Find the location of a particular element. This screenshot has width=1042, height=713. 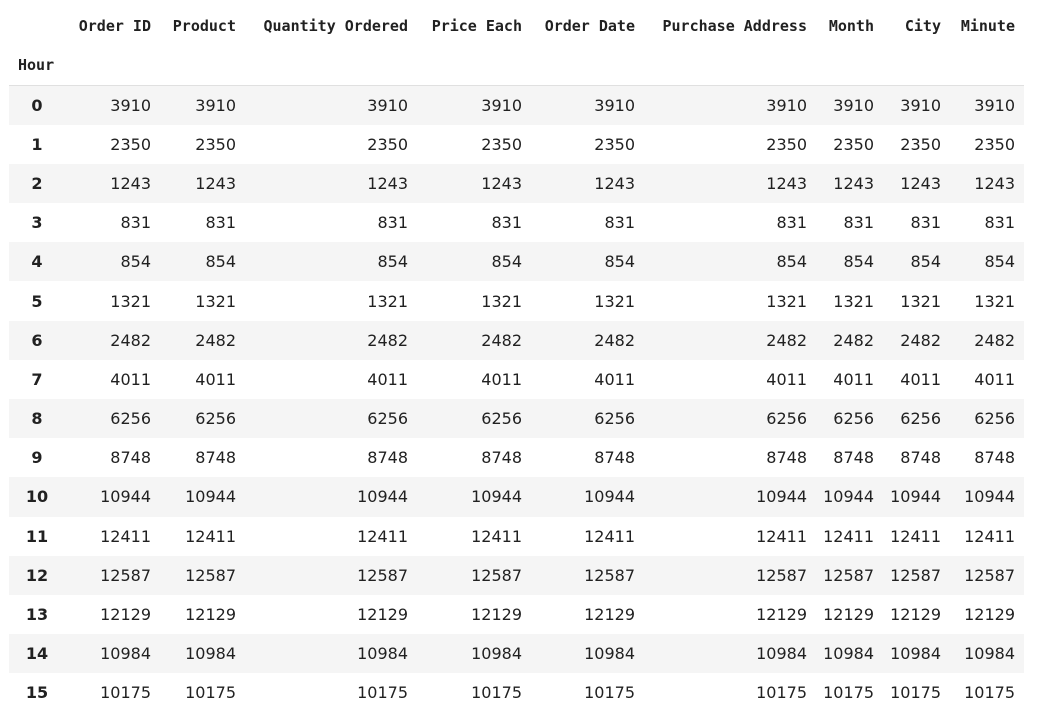

table-row: 3 831 831 831 831 831 831 831 831 831 is located at coordinates (516, 222).